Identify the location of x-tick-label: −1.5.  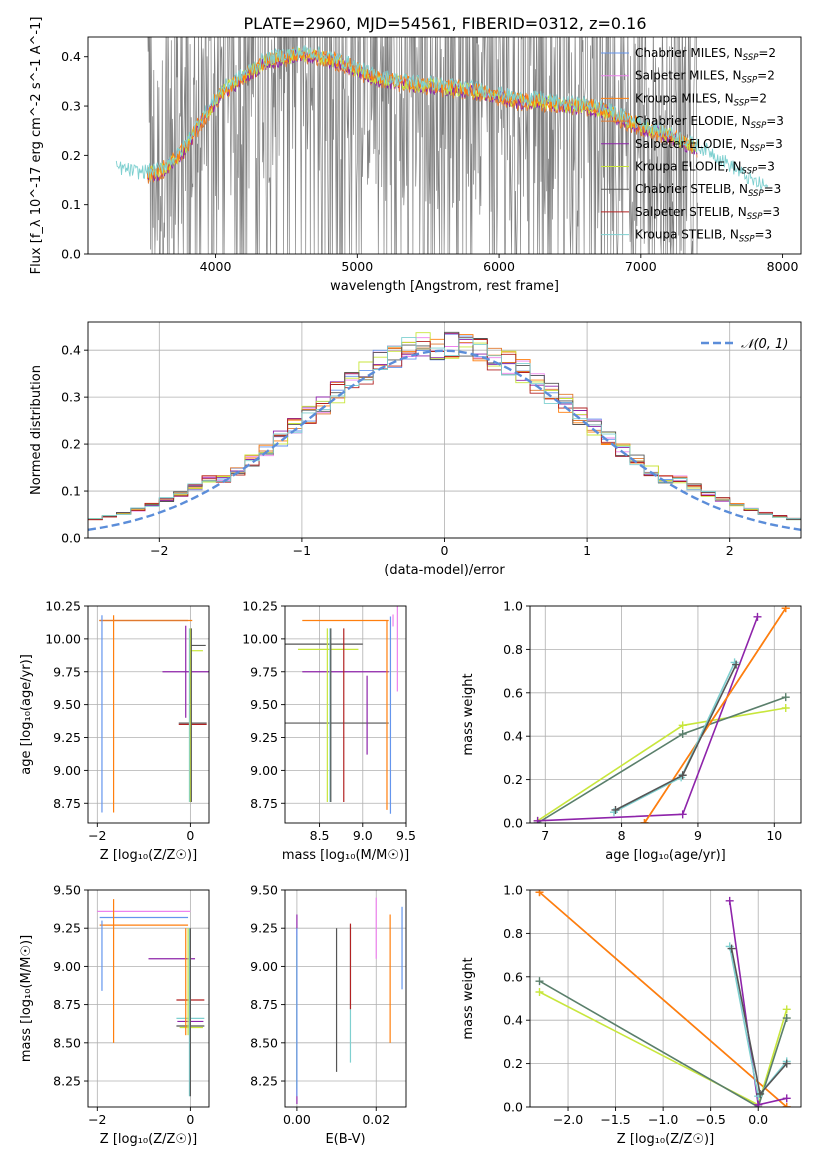
(615, 1119).